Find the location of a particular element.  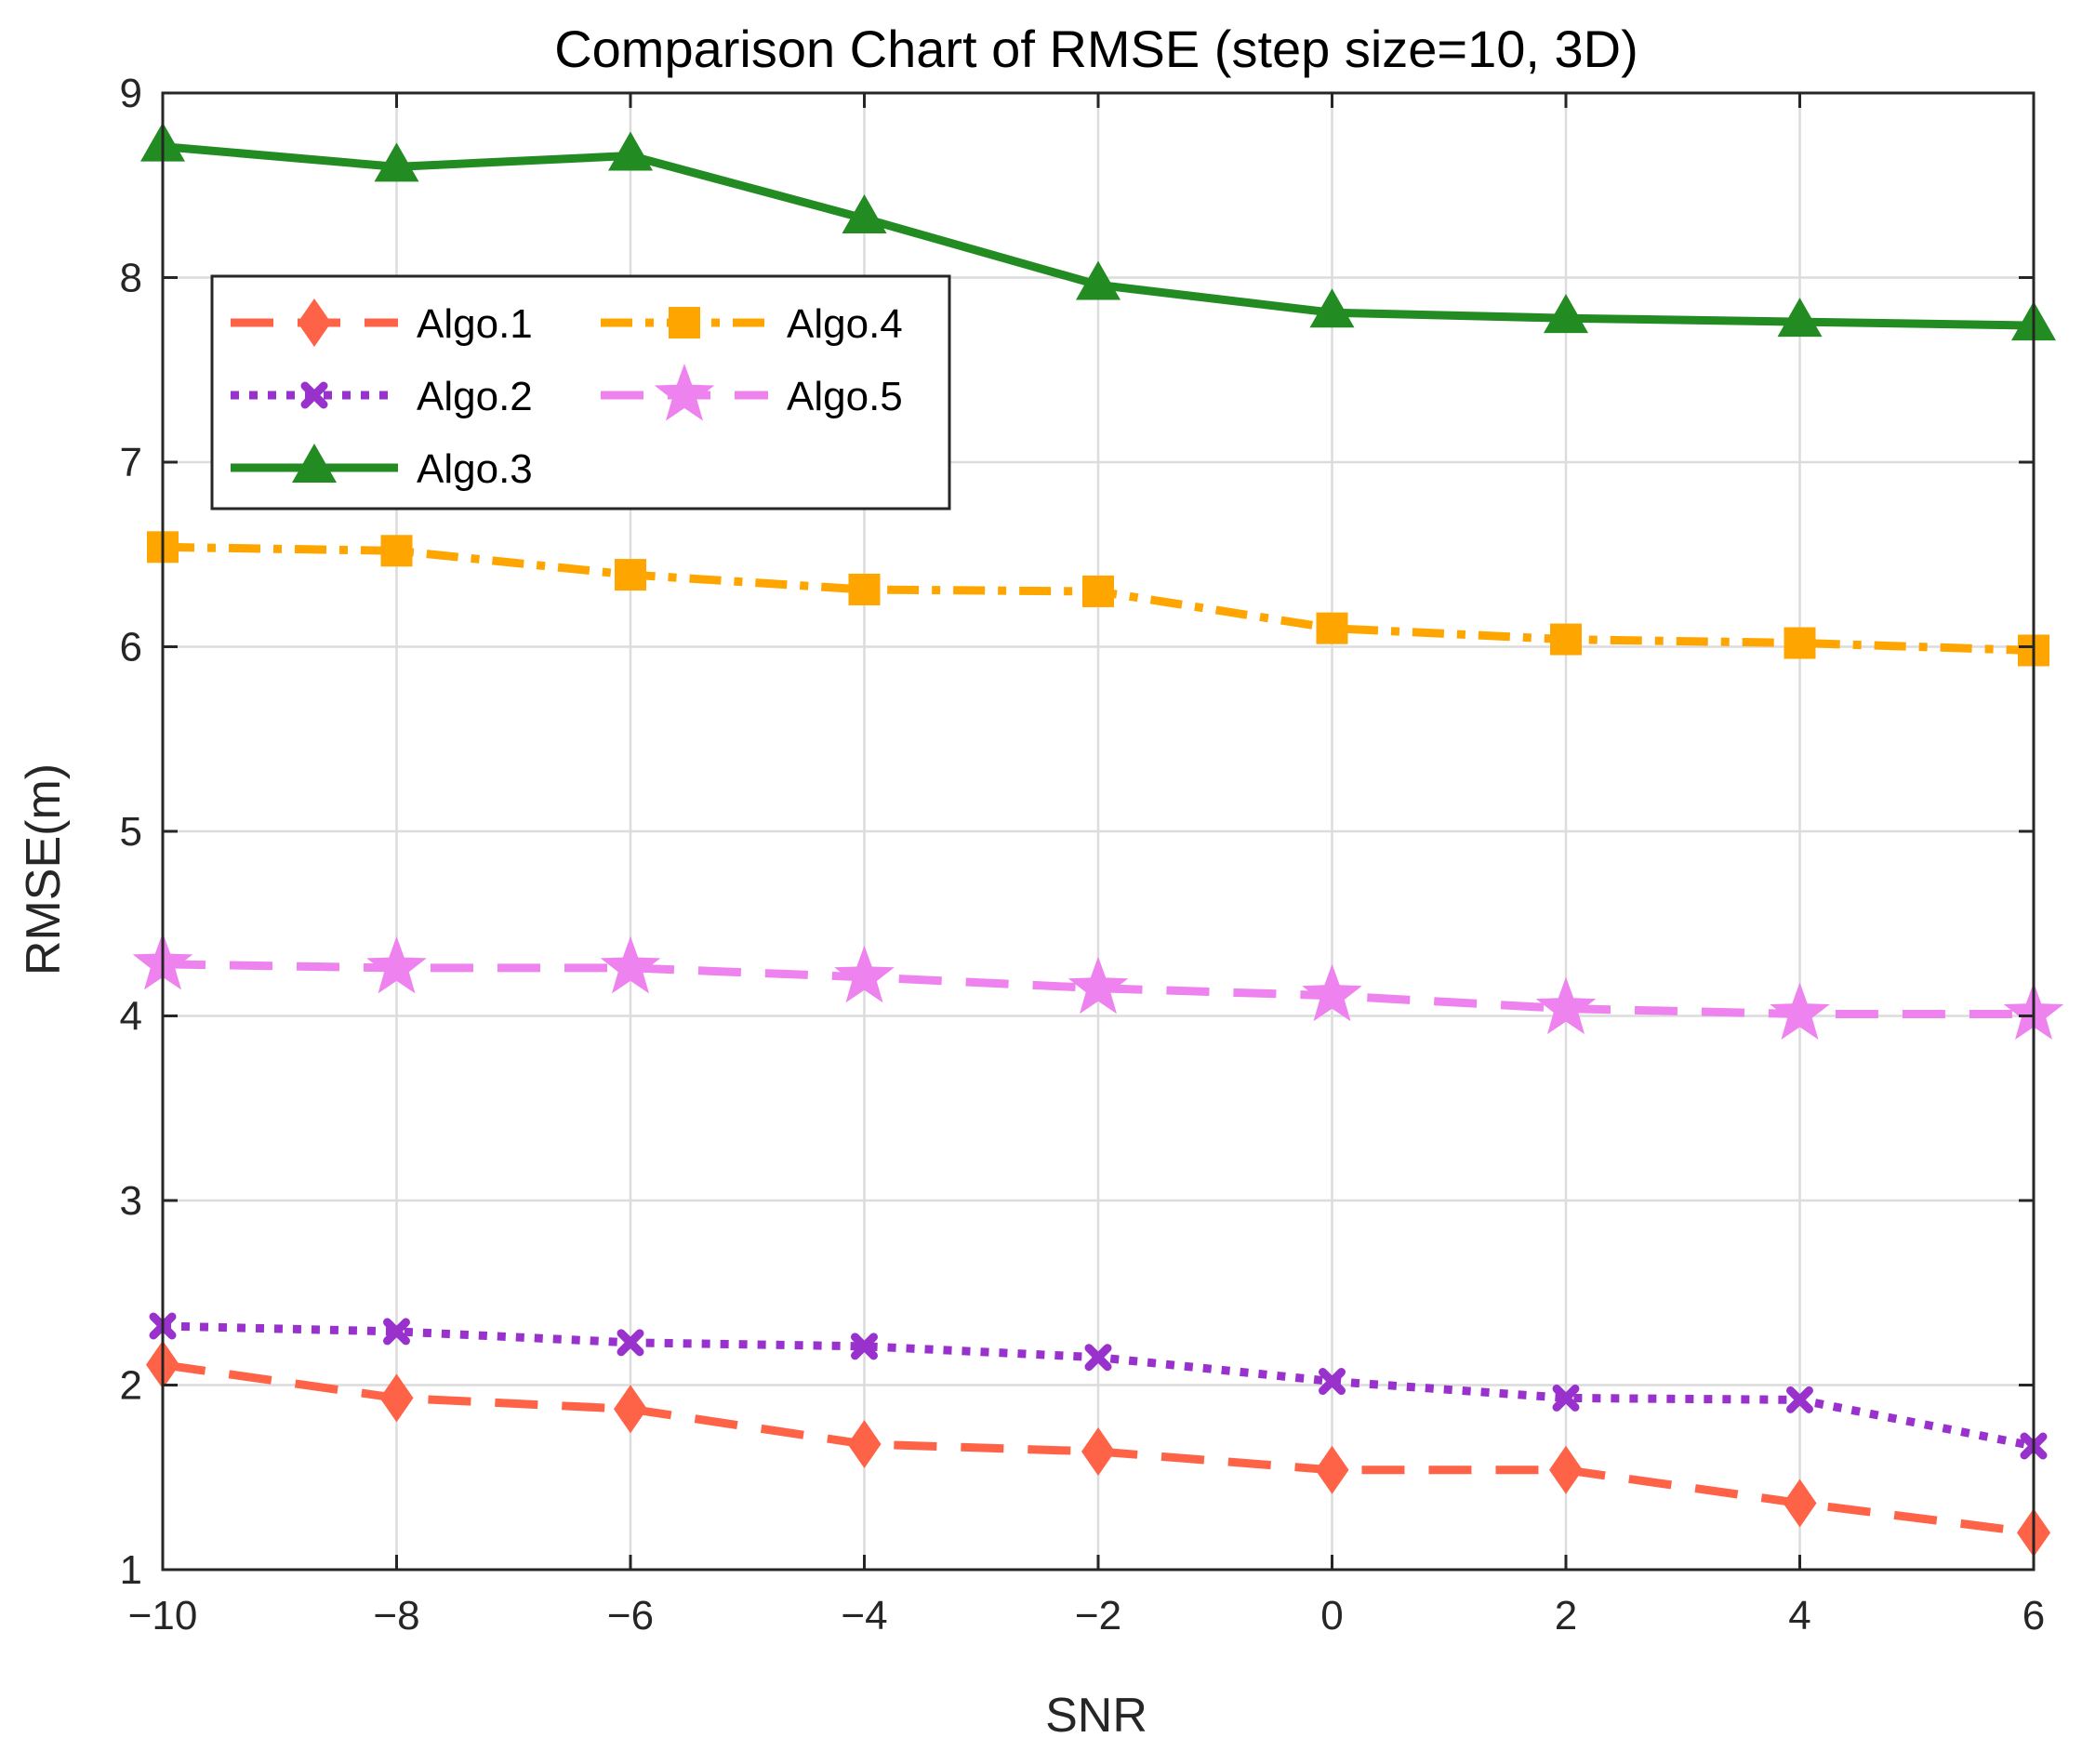

y-tick-label: 4 is located at coordinates (131, 1017).